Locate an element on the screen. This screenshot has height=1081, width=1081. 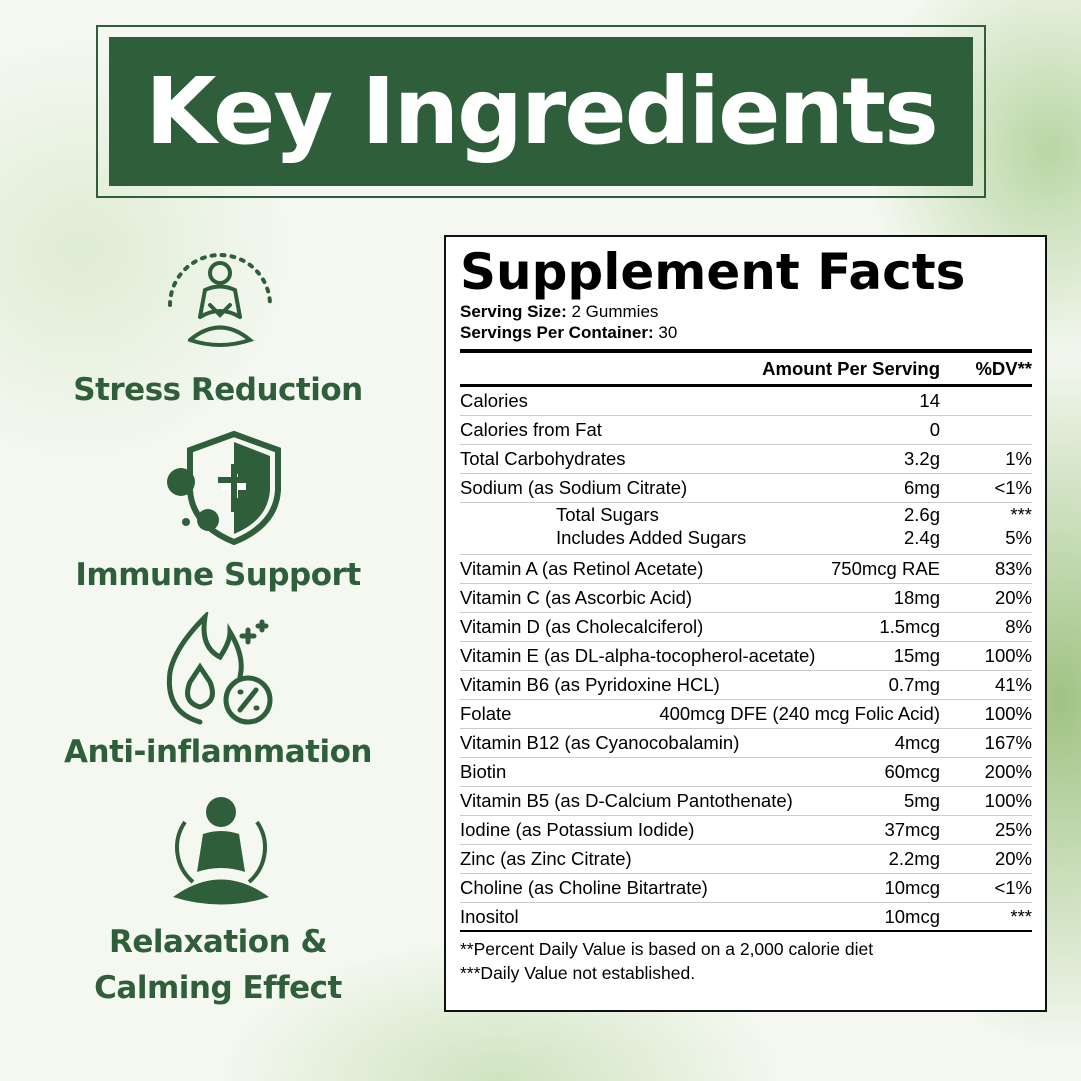
feature-label: Stress Reduction is located at coordinates (218, 390).